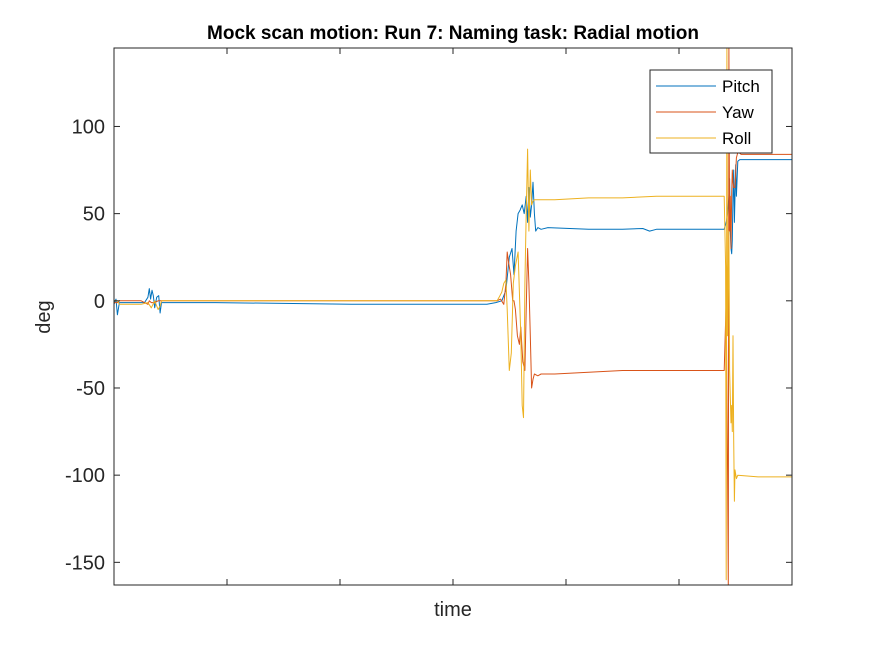 The image size is (875, 661). I want to click on legend: Pitch Yaw Roll, so click(711, 111).